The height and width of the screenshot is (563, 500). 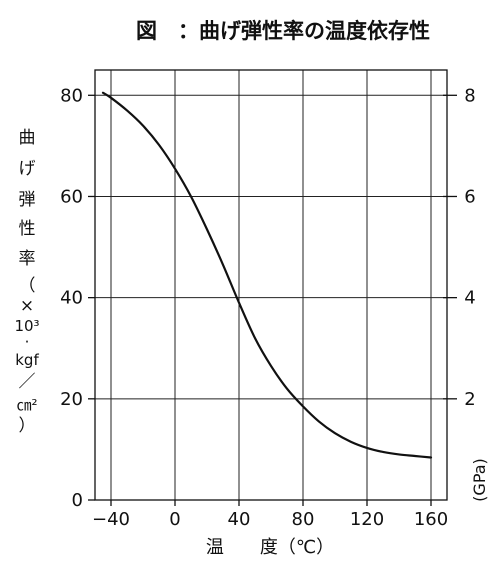 What do you see at coordinates (469, 399) in the screenshot?
I see `y2-tick-label: 2` at bounding box center [469, 399].